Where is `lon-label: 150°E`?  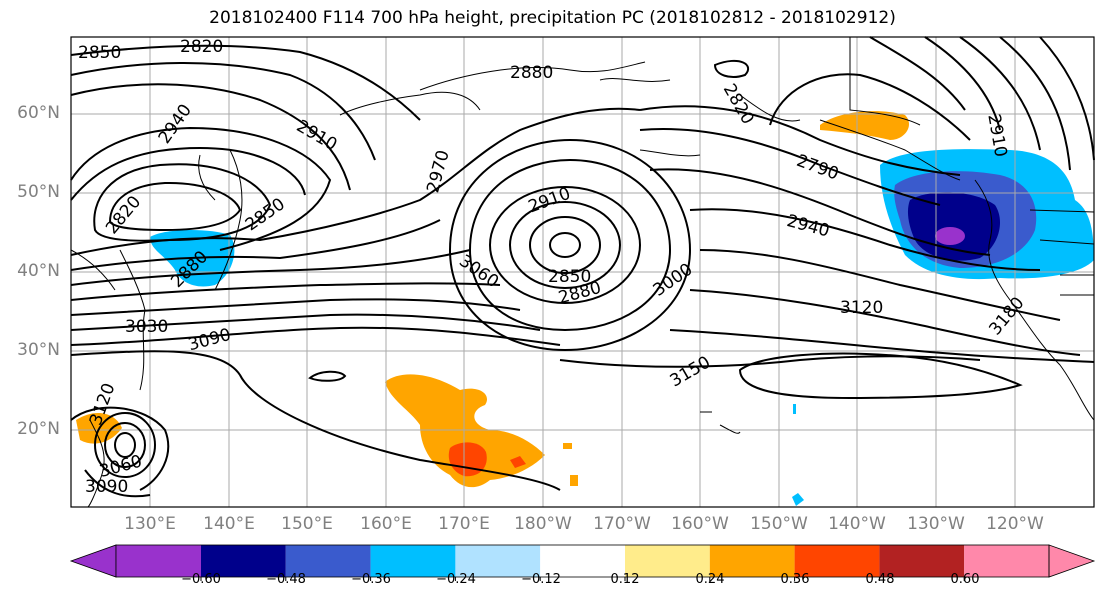 lon-label: 150°E is located at coordinates (307, 524).